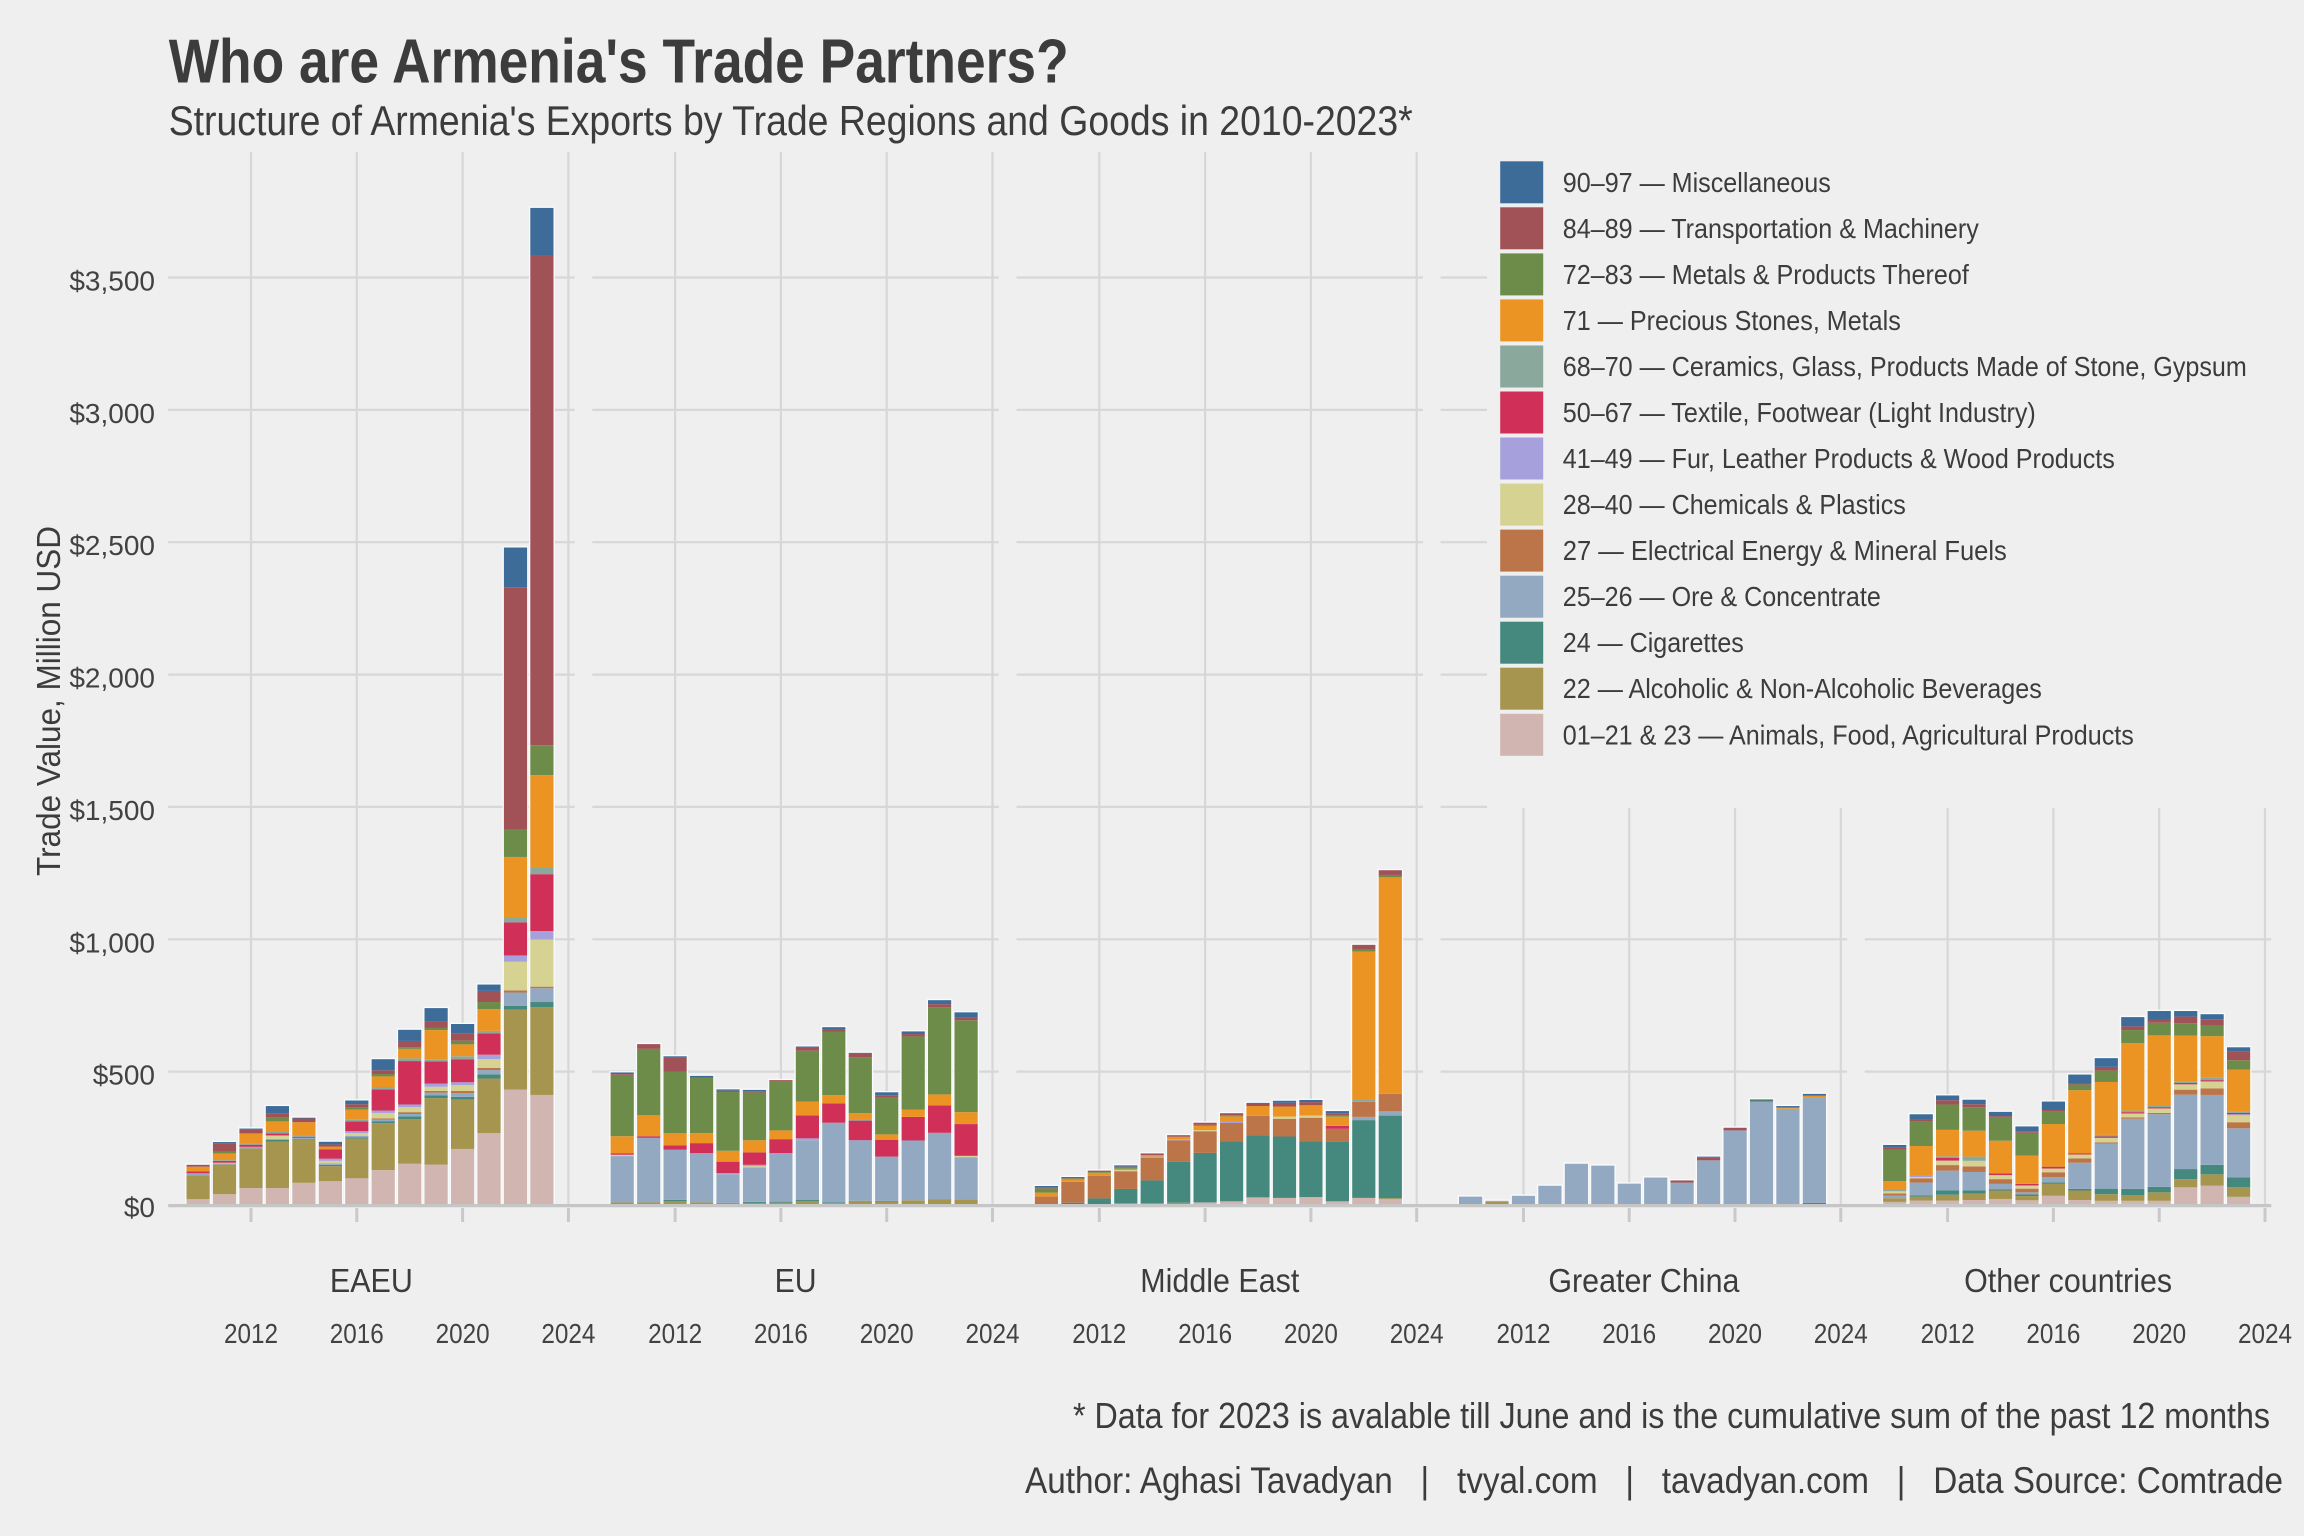 The image size is (2304, 1536). I want to click on svg-text: 90–97 — Miscellaneous, so click(1697, 182).